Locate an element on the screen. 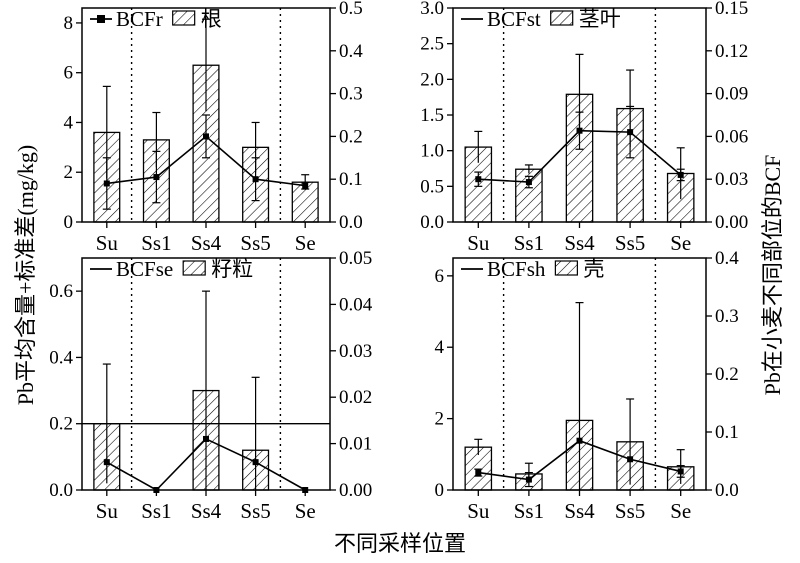 The width and height of the screenshot is (800, 563). y-tick-label-right: 0.04 is located at coordinates (356, 304).